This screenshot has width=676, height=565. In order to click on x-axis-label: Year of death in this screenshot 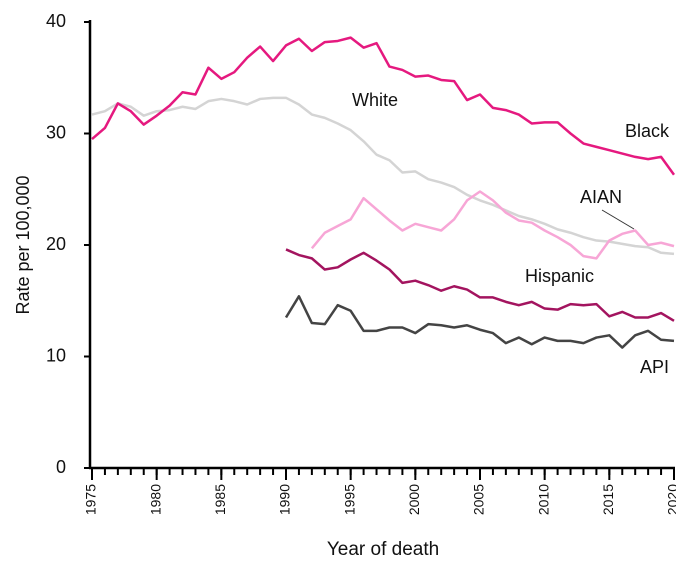, I will do `click(383, 549)`.